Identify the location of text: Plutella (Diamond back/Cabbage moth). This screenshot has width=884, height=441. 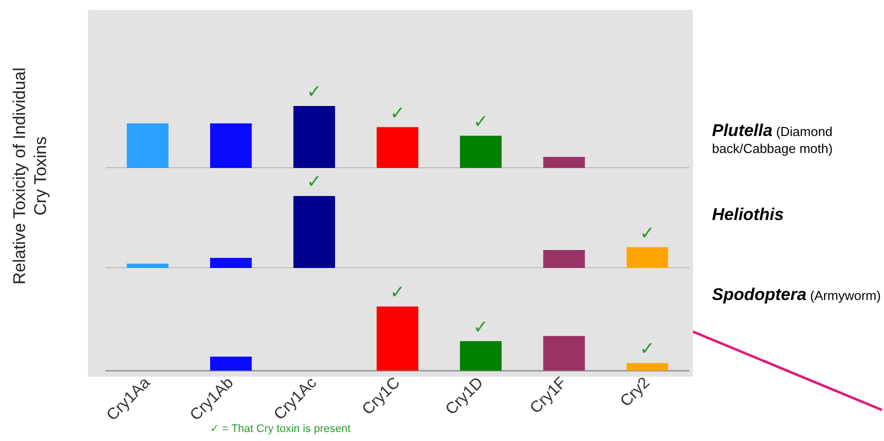
(773, 139).